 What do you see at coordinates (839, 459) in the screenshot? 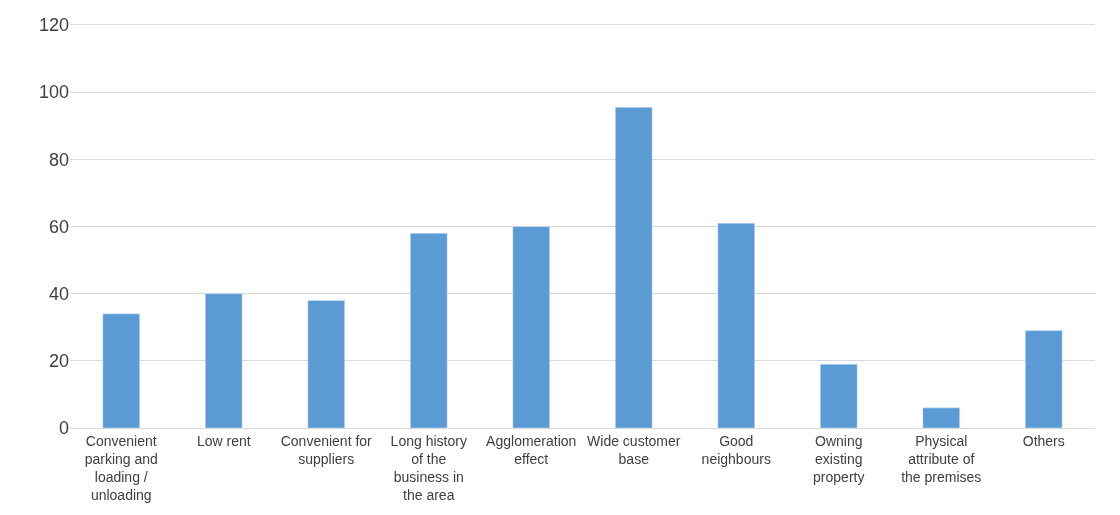
I see `x-tick-label: Owning existing property` at bounding box center [839, 459].